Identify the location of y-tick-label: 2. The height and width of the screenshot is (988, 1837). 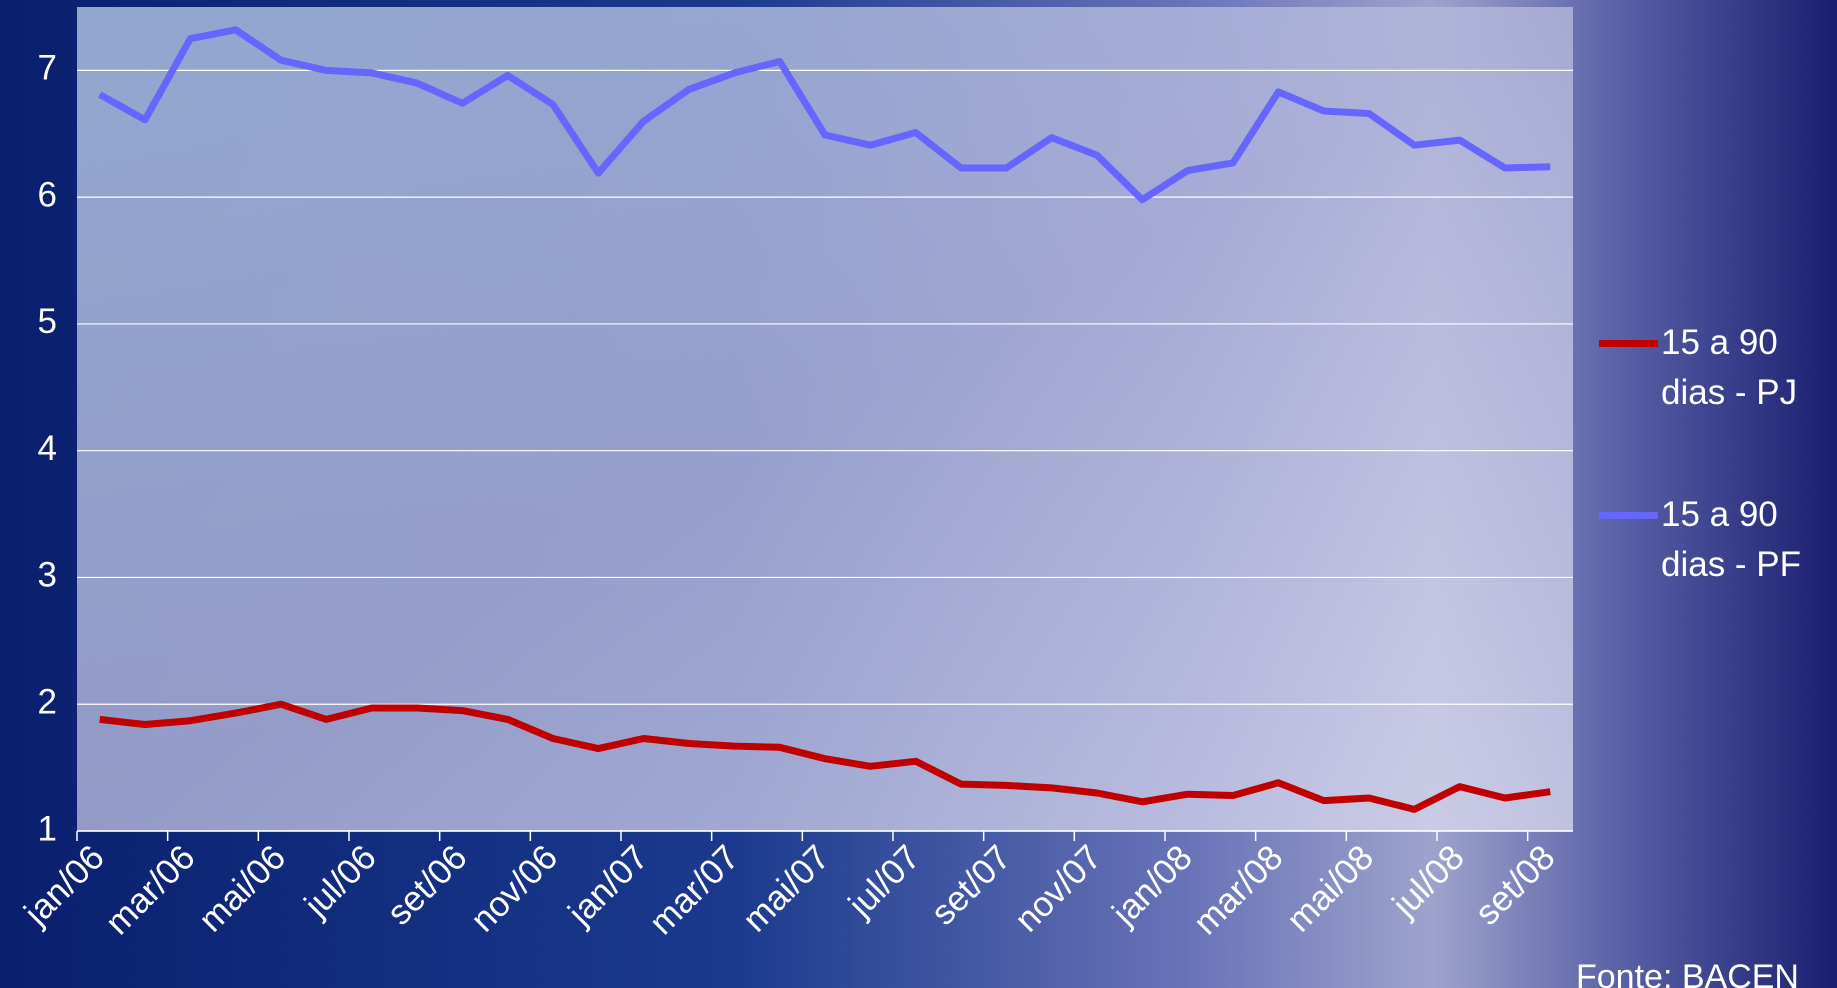
(47, 701).